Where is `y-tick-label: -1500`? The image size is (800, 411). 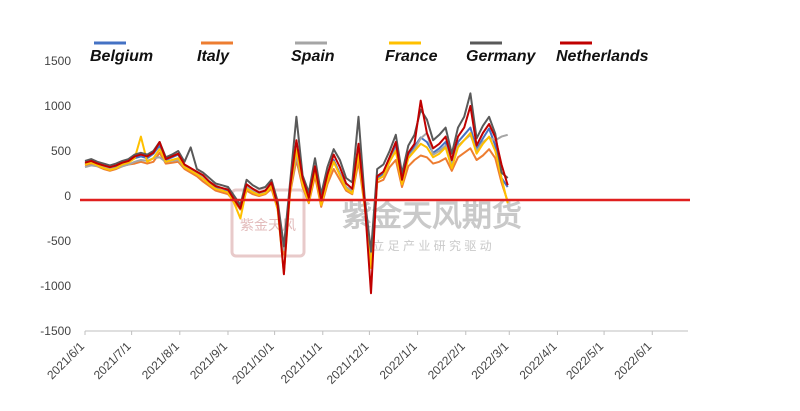
y-tick-label: -1500 is located at coordinates (55, 331).